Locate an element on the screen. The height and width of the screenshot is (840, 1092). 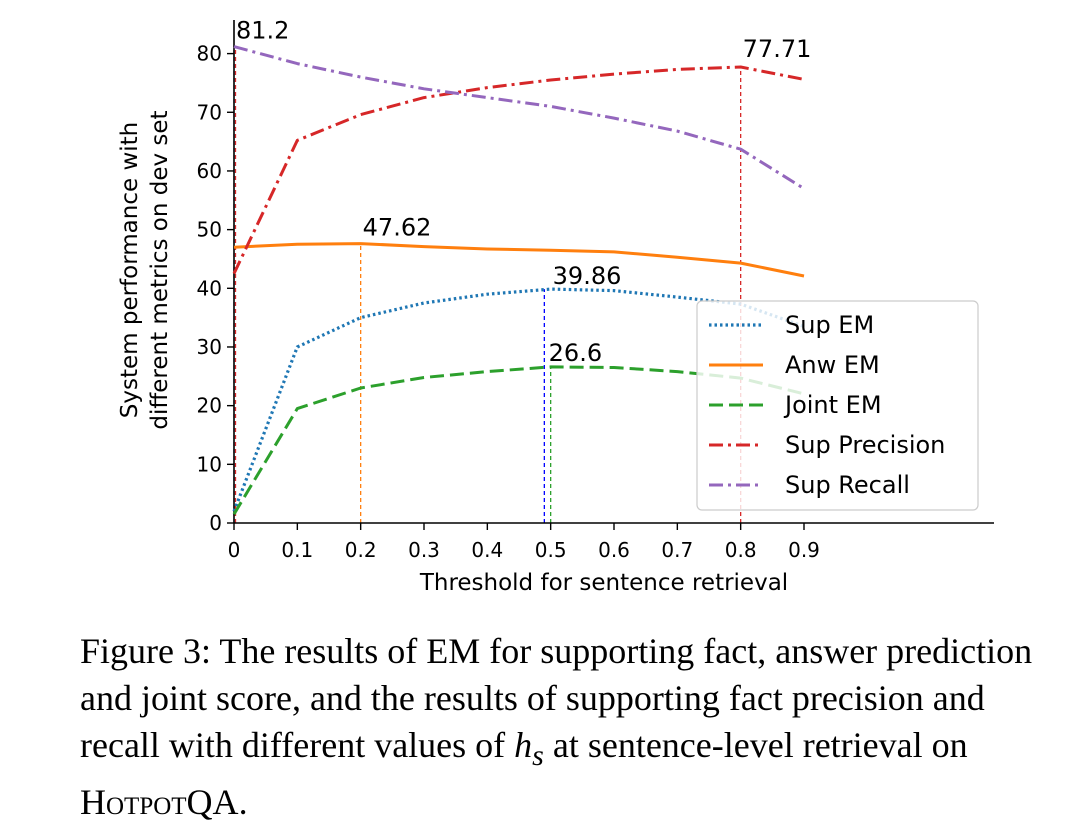
y-axis-label-line: different metrics on dev set is located at coordinates (160, 269).